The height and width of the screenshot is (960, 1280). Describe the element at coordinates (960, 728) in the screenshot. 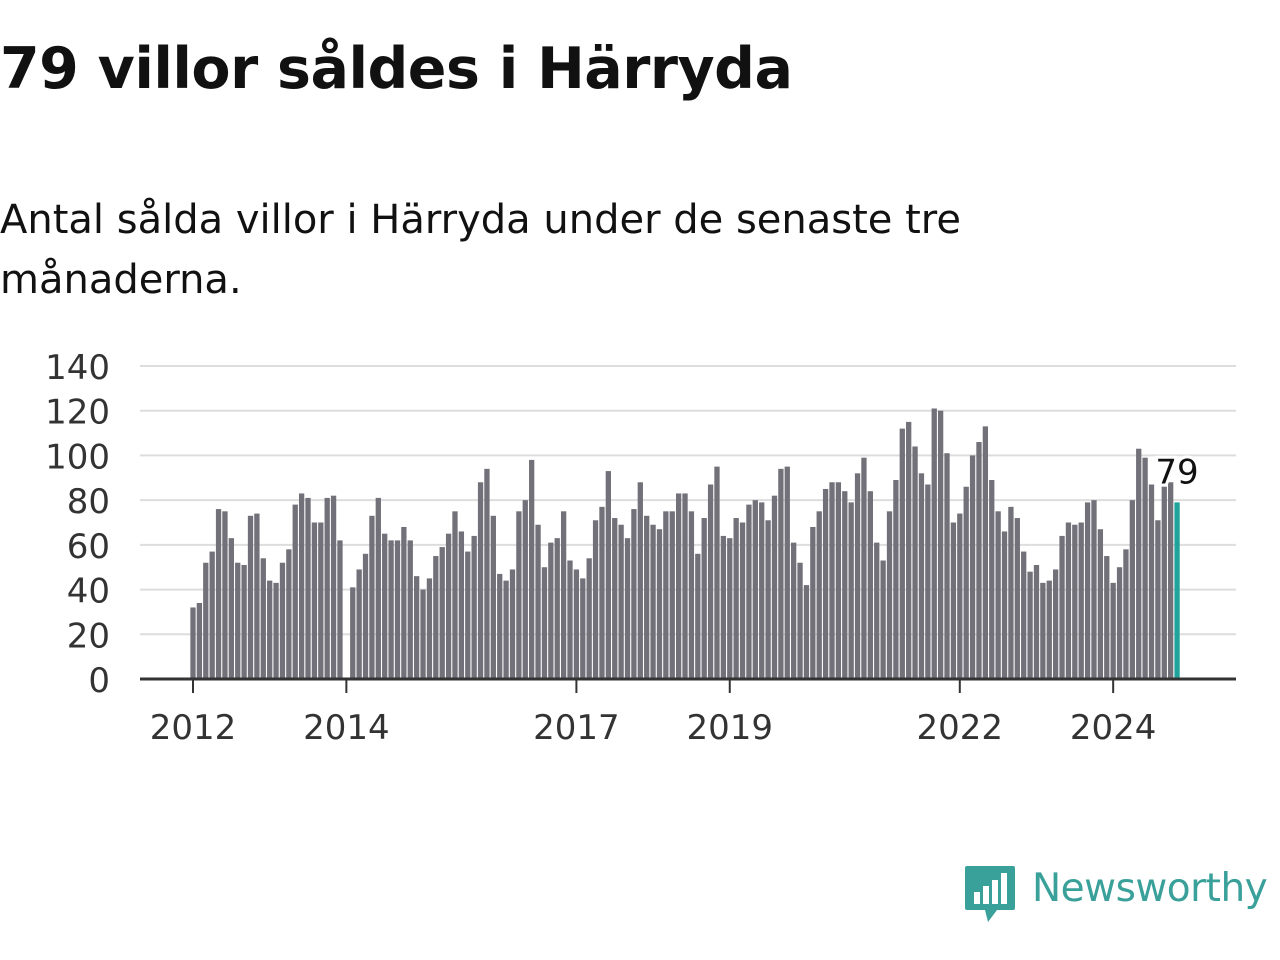

I see `x-tick-label: 2022` at that location.